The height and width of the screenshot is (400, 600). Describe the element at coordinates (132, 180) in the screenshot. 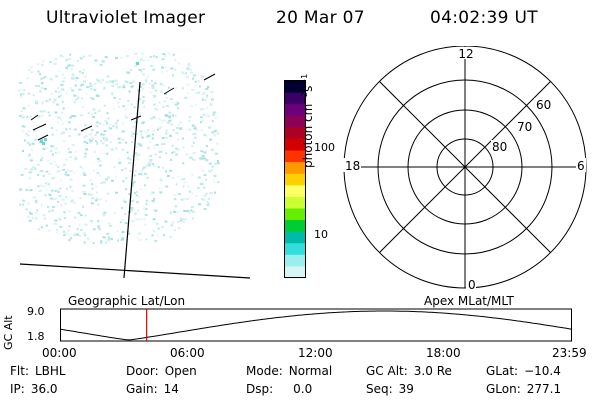

I see `meridian-line` at that location.